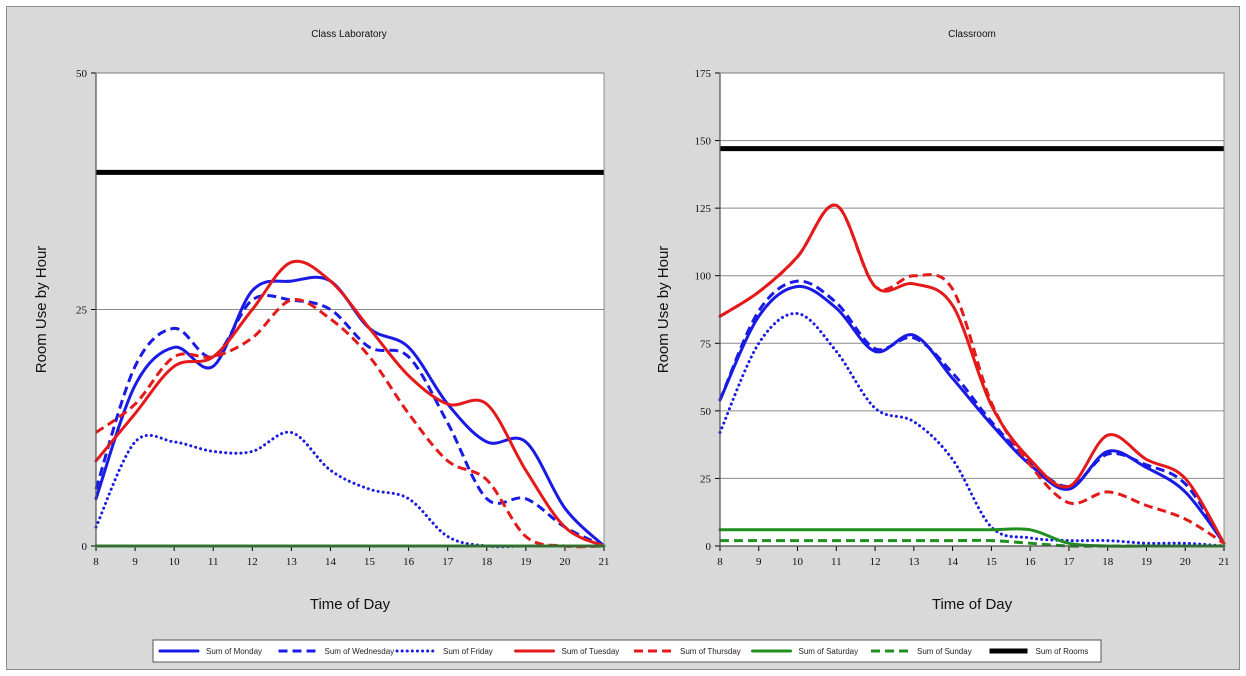 Image resolution: width=1246 pixels, height=676 pixels. What do you see at coordinates (706, 344) in the screenshot?
I see `panel-2-y-tick-label: 75` at bounding box center [706, 344].